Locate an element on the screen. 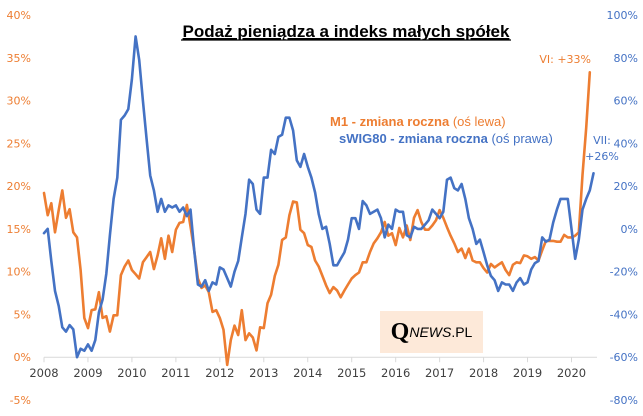 The width and height of the screenshot is (643, 416). qnews-logo: Q NEWS .PL is located at coordinates (431, 332).